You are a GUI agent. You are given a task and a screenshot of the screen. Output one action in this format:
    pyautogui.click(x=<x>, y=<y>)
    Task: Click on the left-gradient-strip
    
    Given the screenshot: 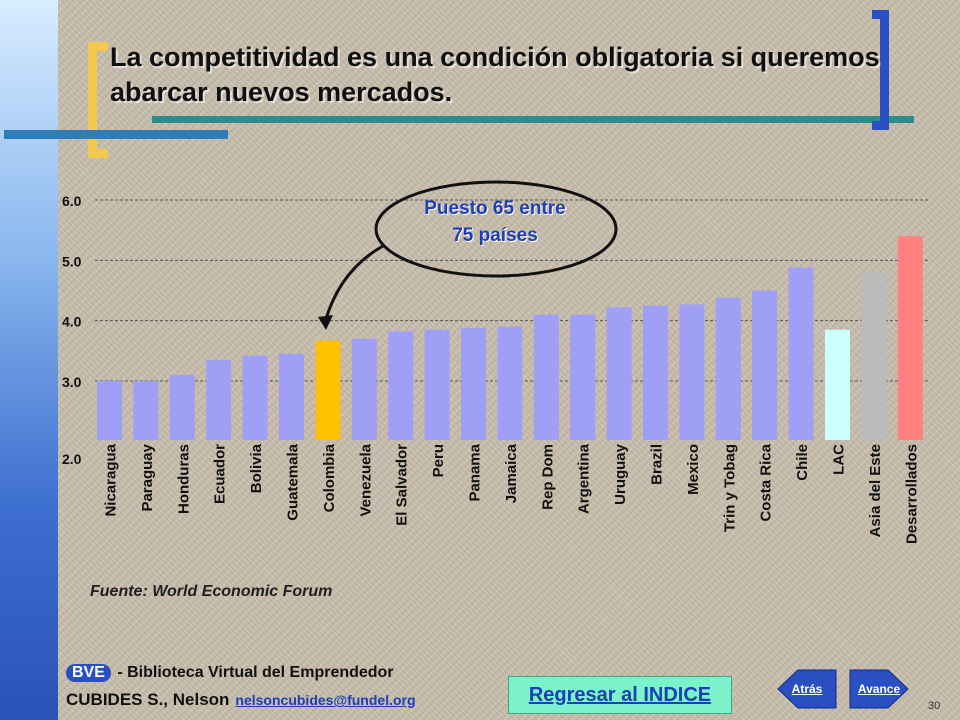 What is the action you would take?
    pyautogui.click(x=29, y=360)
    